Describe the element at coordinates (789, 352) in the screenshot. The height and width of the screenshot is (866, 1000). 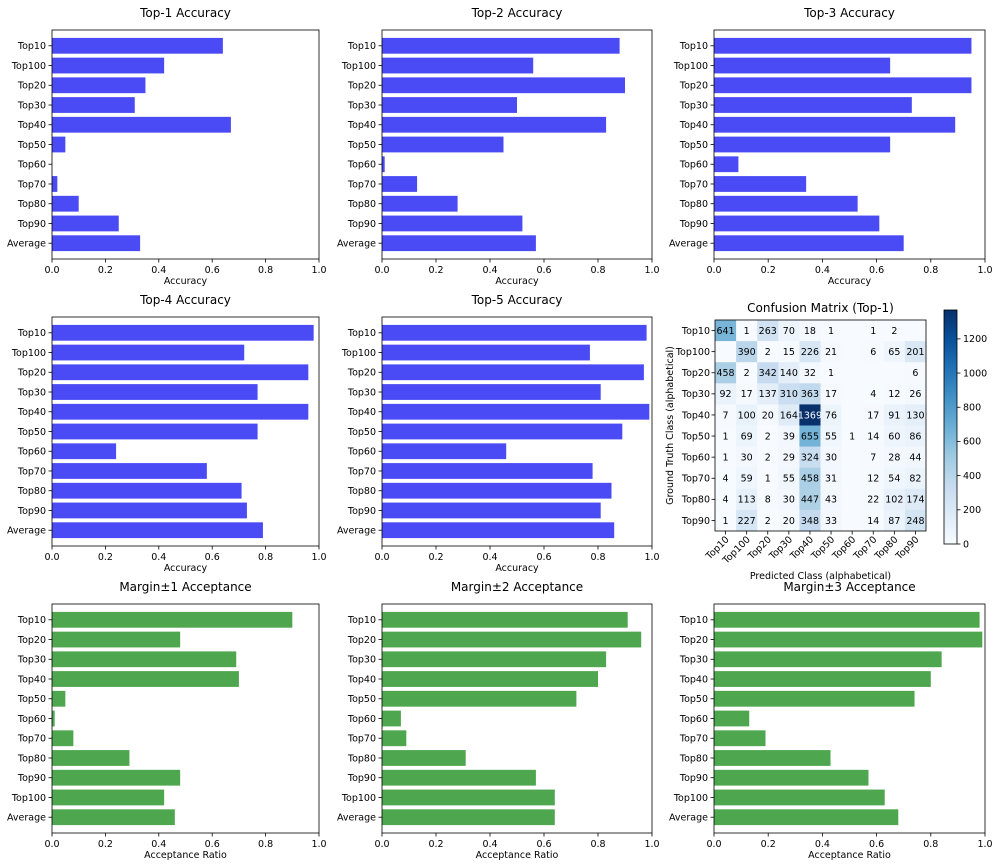
I see `heatmap-cell-value: 15` at that location.